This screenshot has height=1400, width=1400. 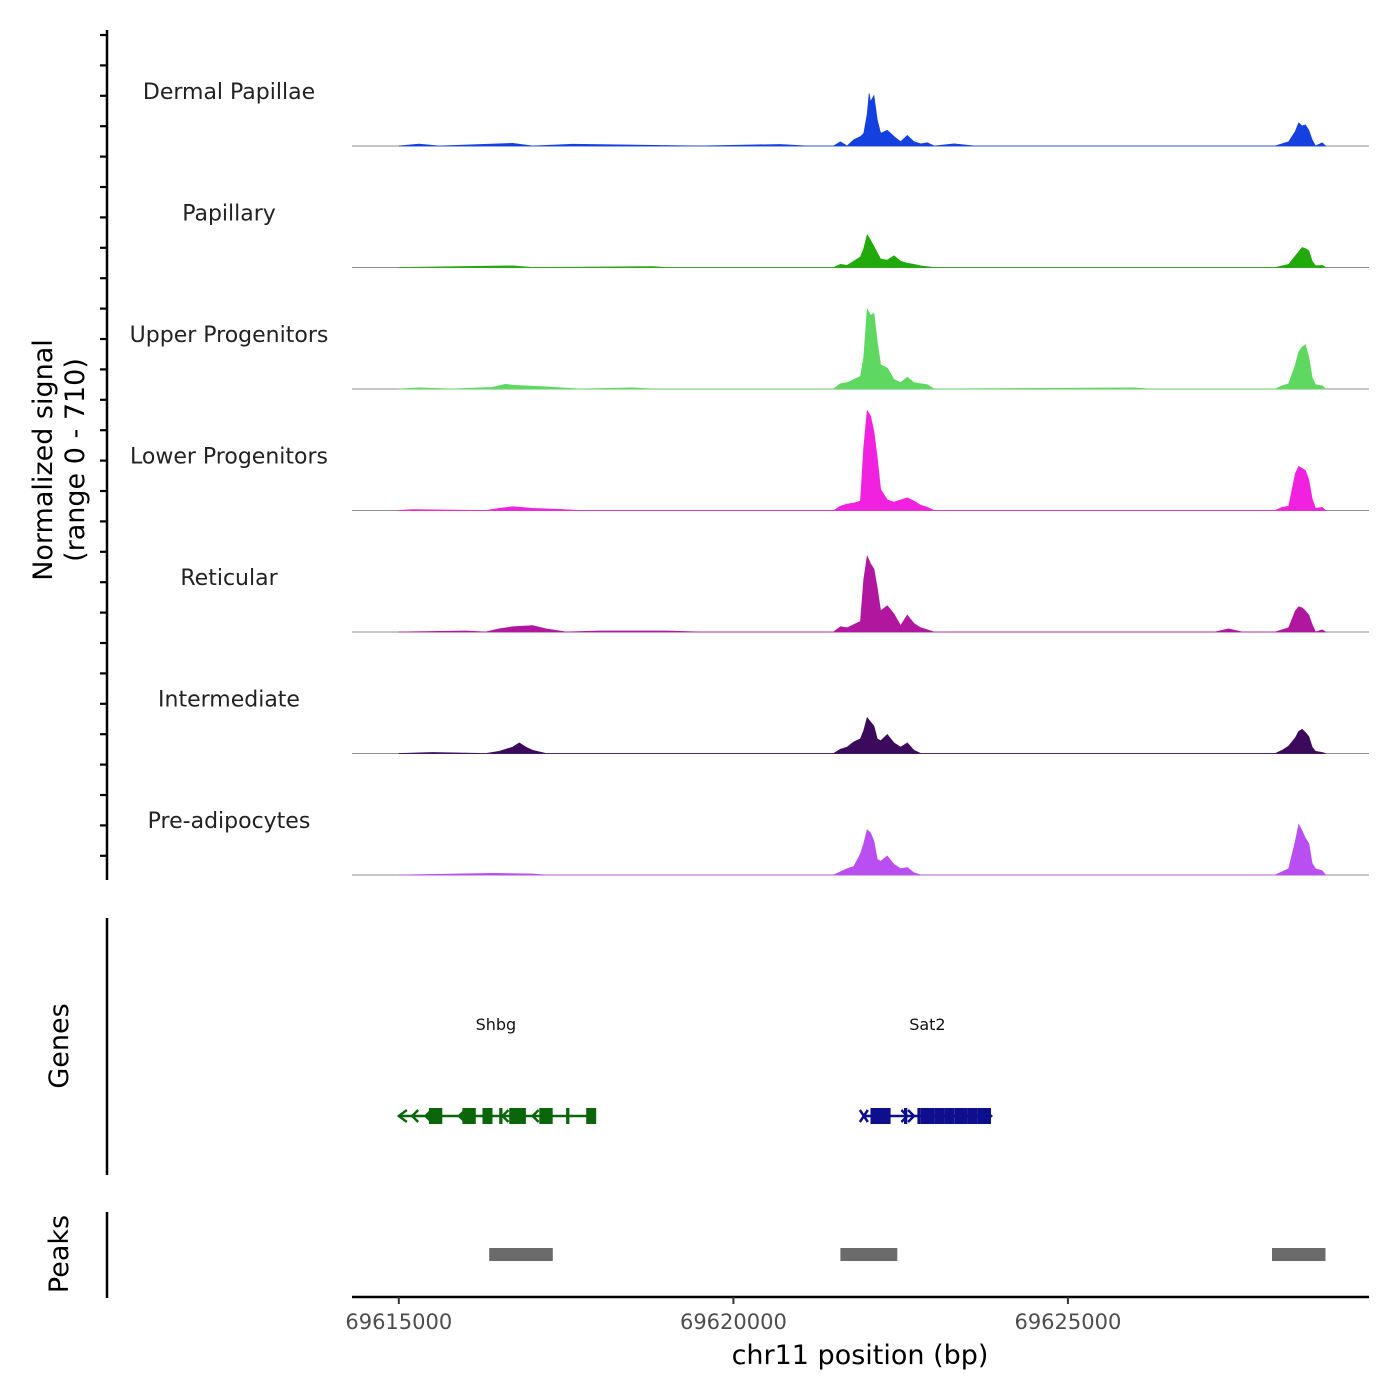 What do you see at coordinates (229, 214) in the screenshot?
I see `track-label-papillary: Papillary` at bounding box center [229, 214].